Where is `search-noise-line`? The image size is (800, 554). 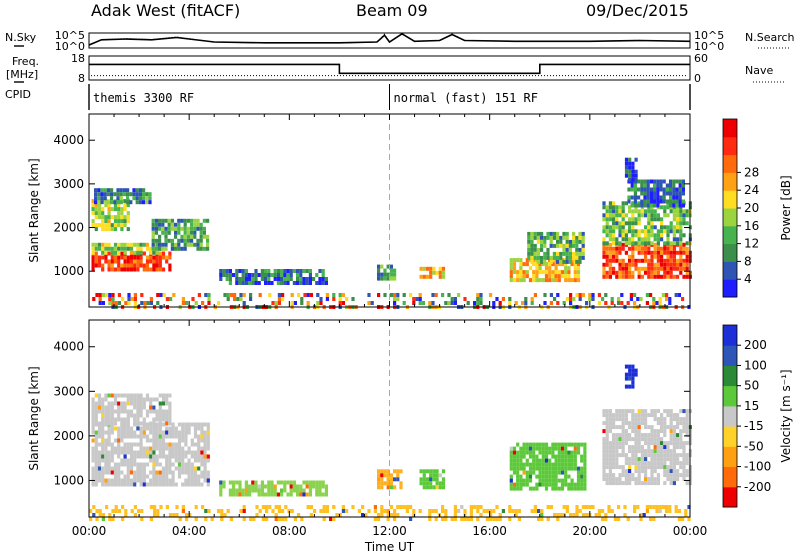 search-noise-line is located at coordinates (389, 39).